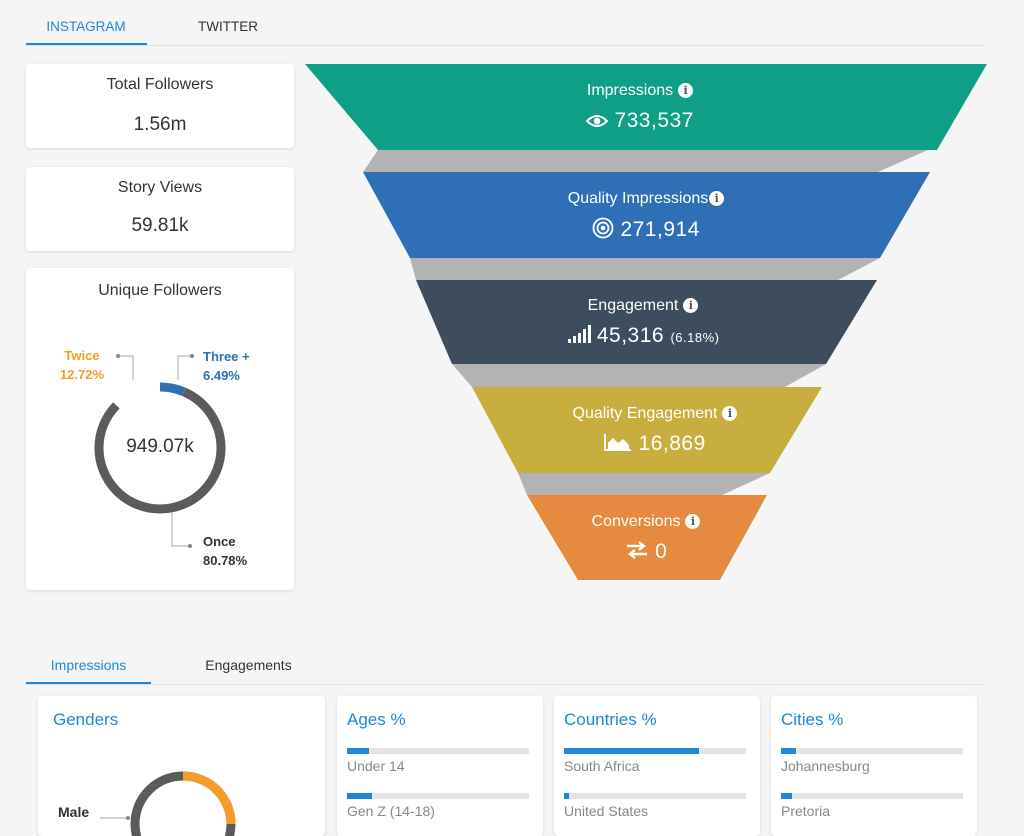 The height and width of the screenshot is (836, 1024). Describe the element at coordinates (391, 811) in the screenshot. I see `ages-row-label: Gen Z (14-18)` at that location.